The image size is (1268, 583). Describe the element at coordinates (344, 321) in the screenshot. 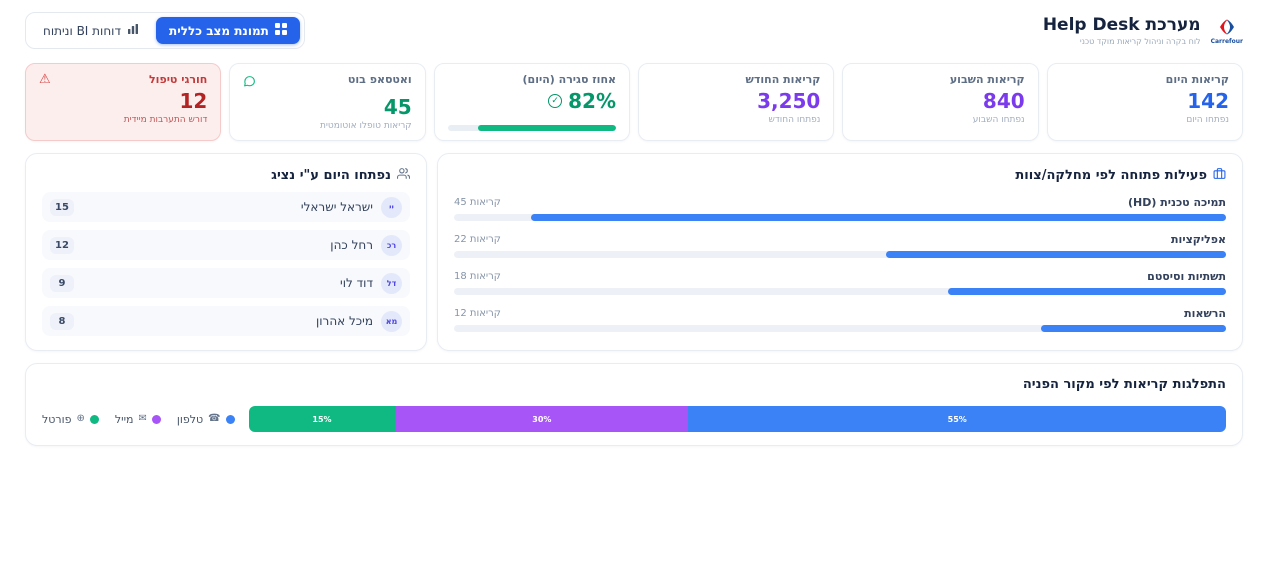

I see `agent-name: מיכל אהרון` at that location.